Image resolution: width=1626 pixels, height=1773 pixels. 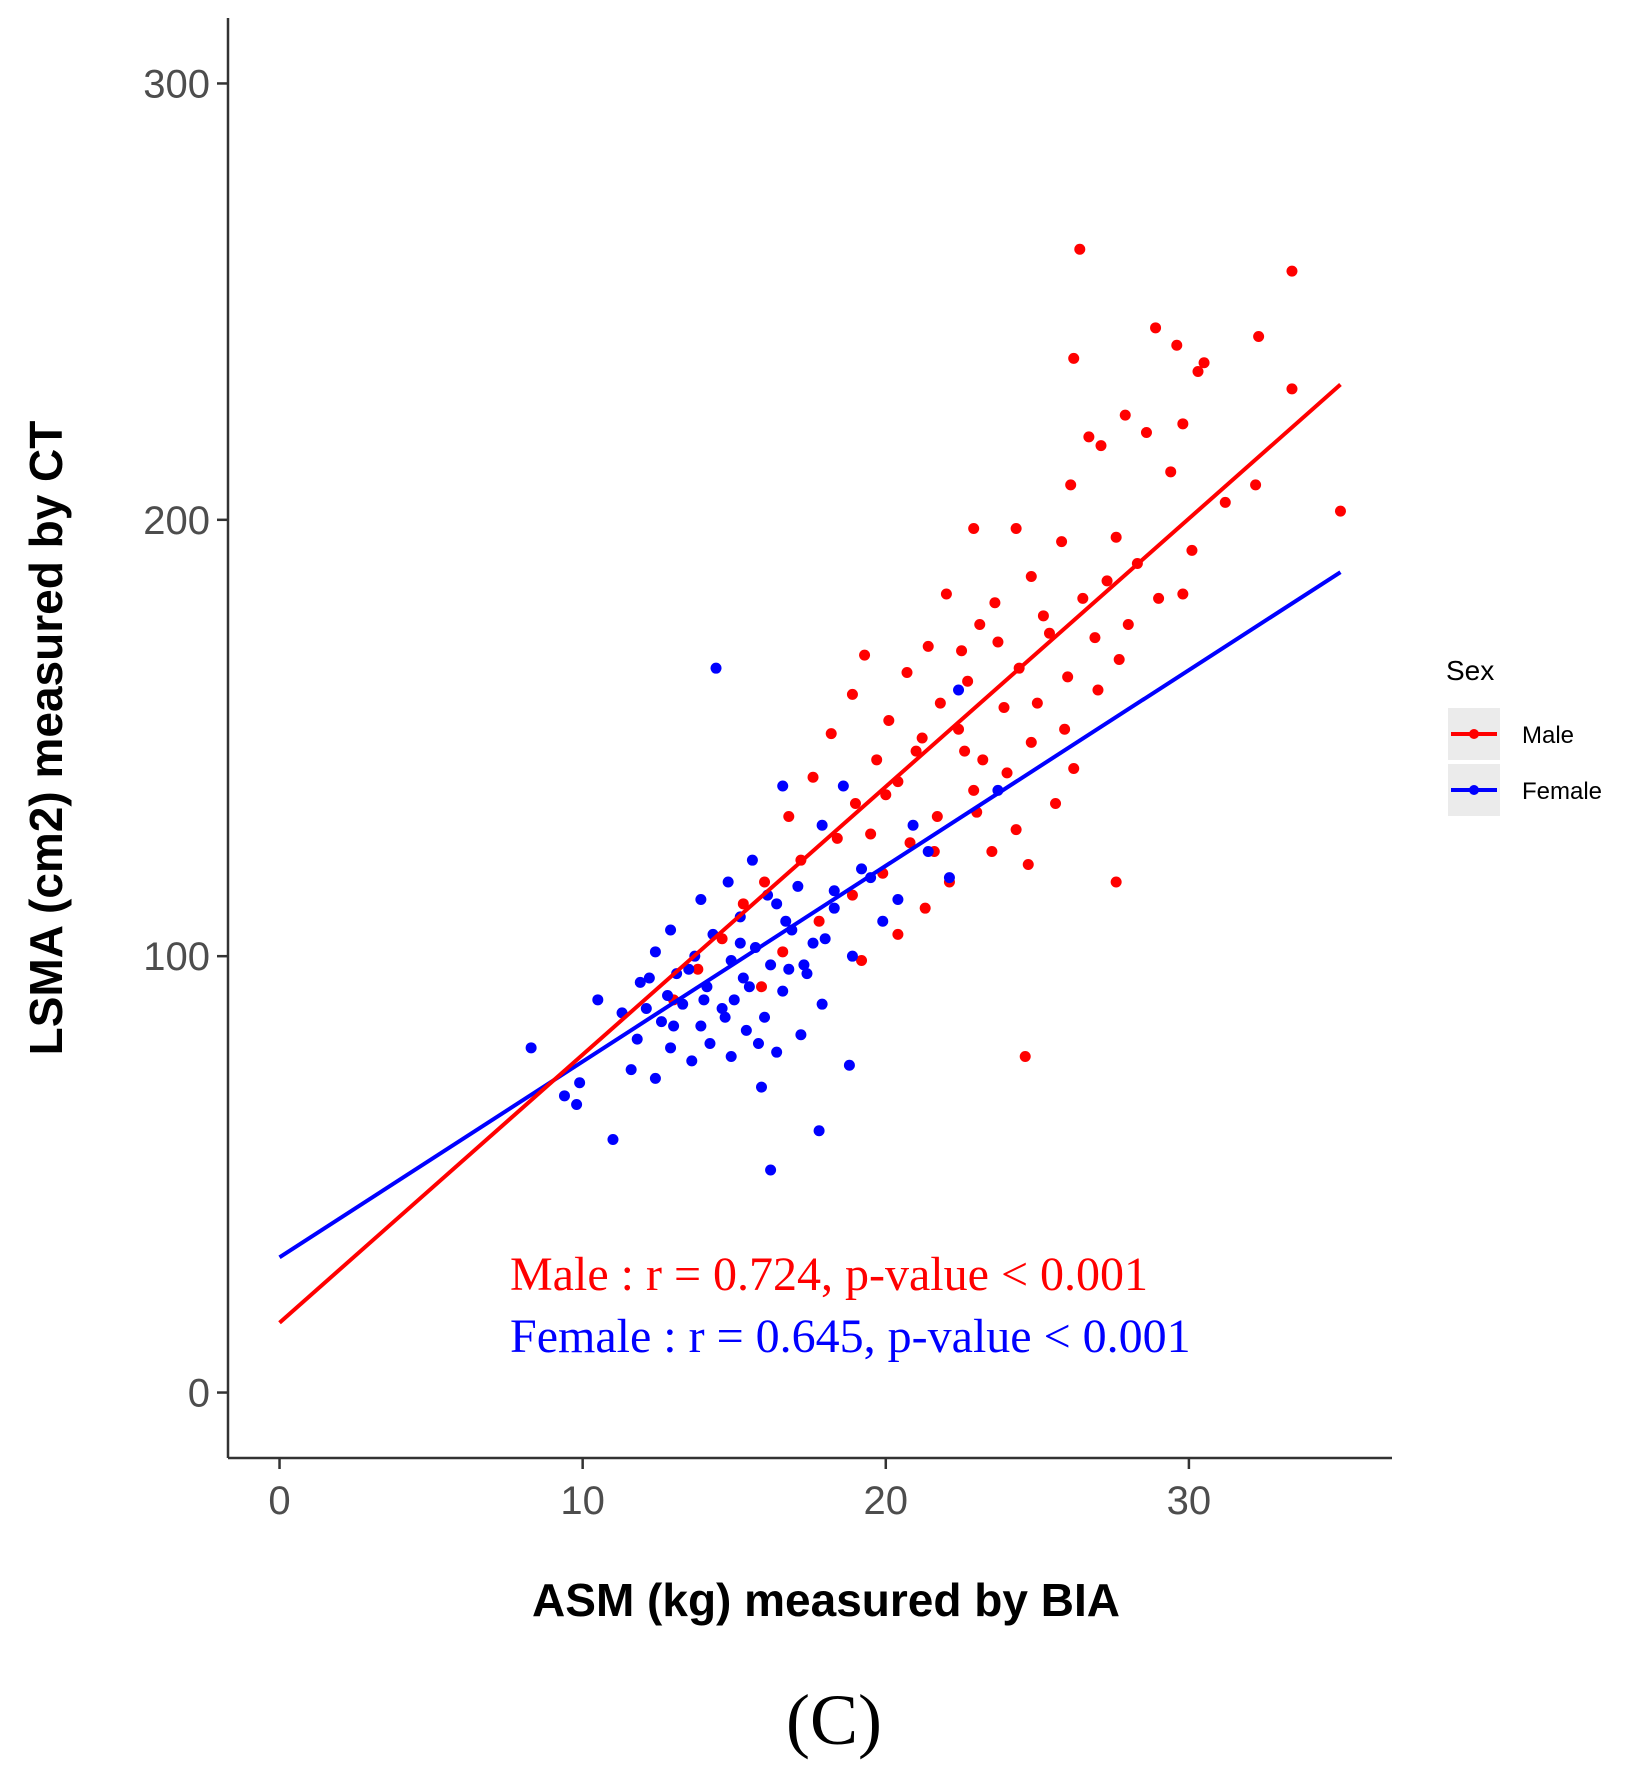 I want to click on legend-point-male, so click(x=1474, y=734).